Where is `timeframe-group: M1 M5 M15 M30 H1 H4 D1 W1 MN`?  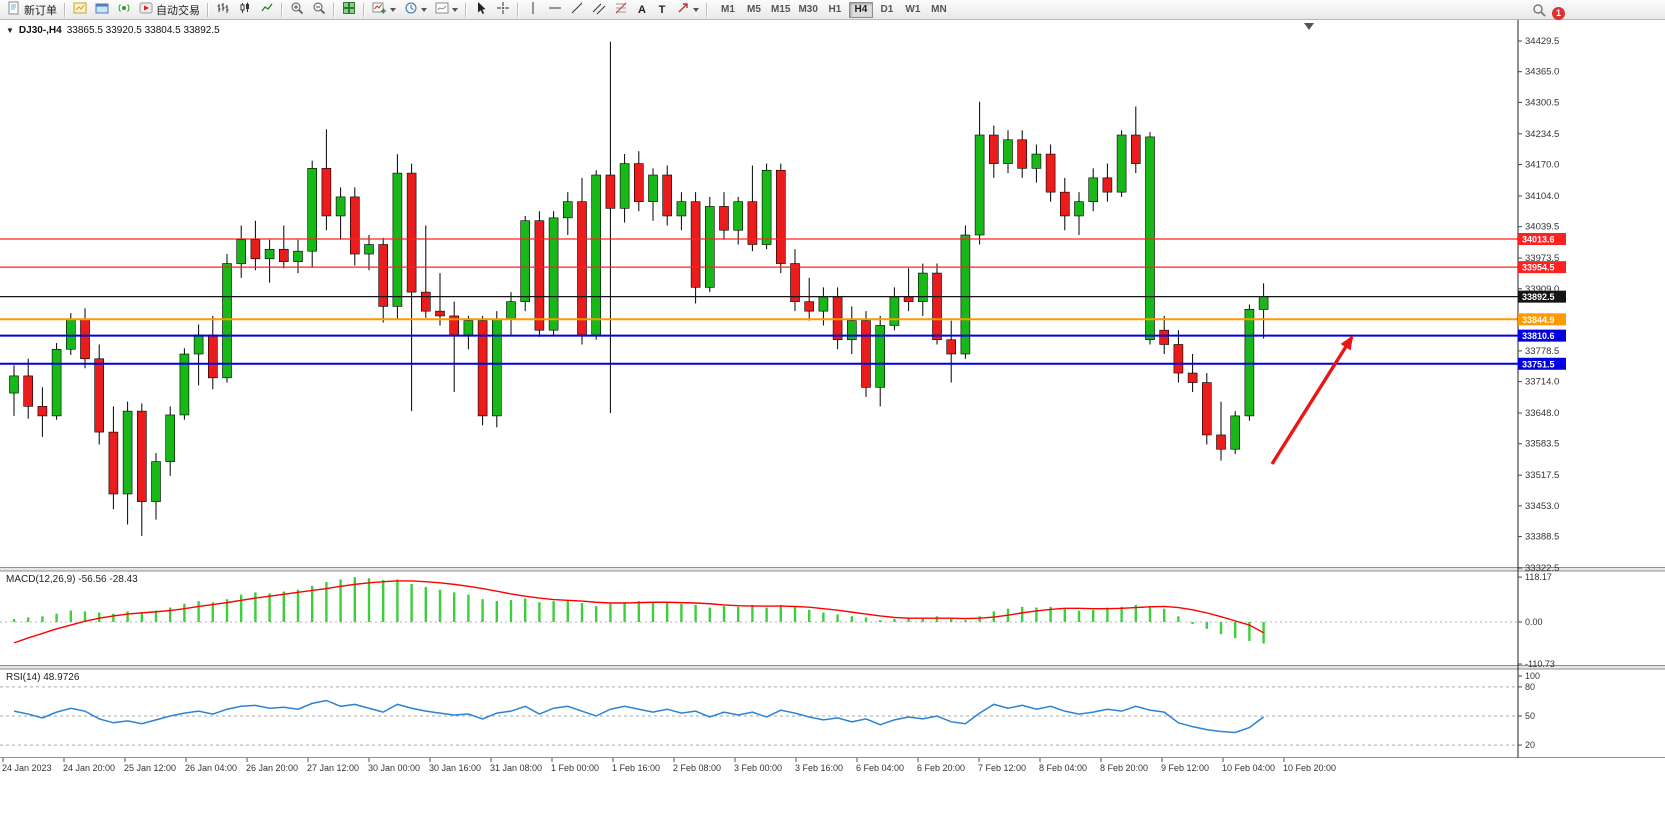
timeframe-group: M1 M5 M15 M30 H1 H4 D1 W1 MN is located at coordinates (833, 9).